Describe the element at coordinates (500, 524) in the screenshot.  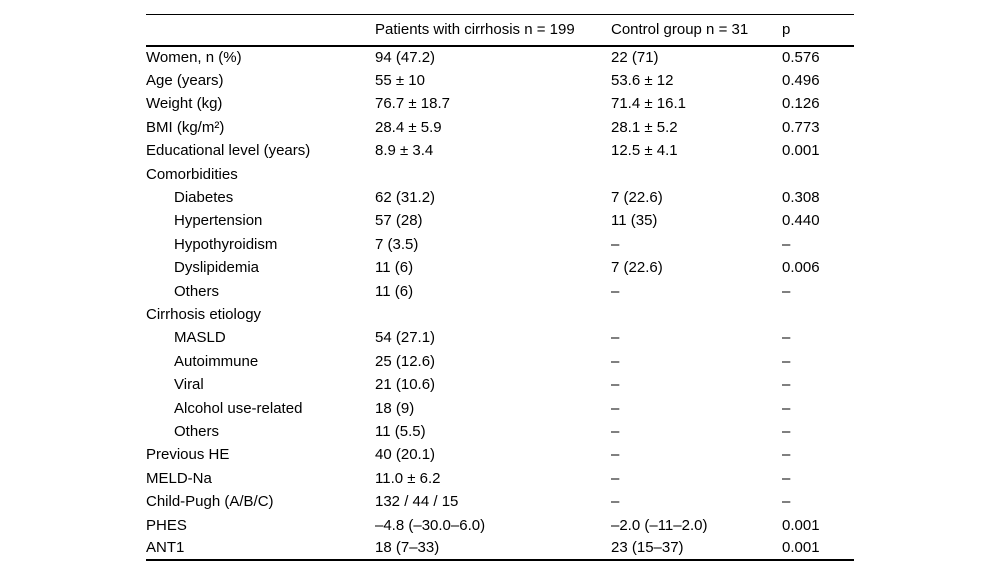
I see `table-row: PHES –4.8 (–30.0–6.0) –2.0 (–11–2.0) 0.001` at that location.